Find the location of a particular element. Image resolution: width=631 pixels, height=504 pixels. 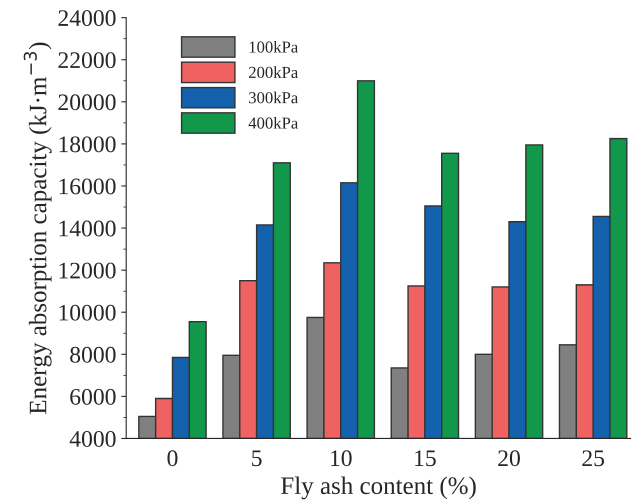

x-tick-label: 20 is located at coordinates (509, 458).